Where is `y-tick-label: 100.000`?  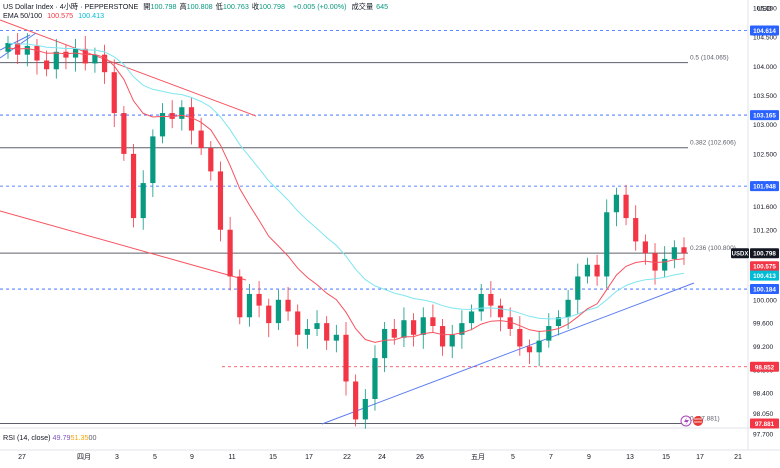 y-tick-label: 100.000 is located at coordinates (765, 300).